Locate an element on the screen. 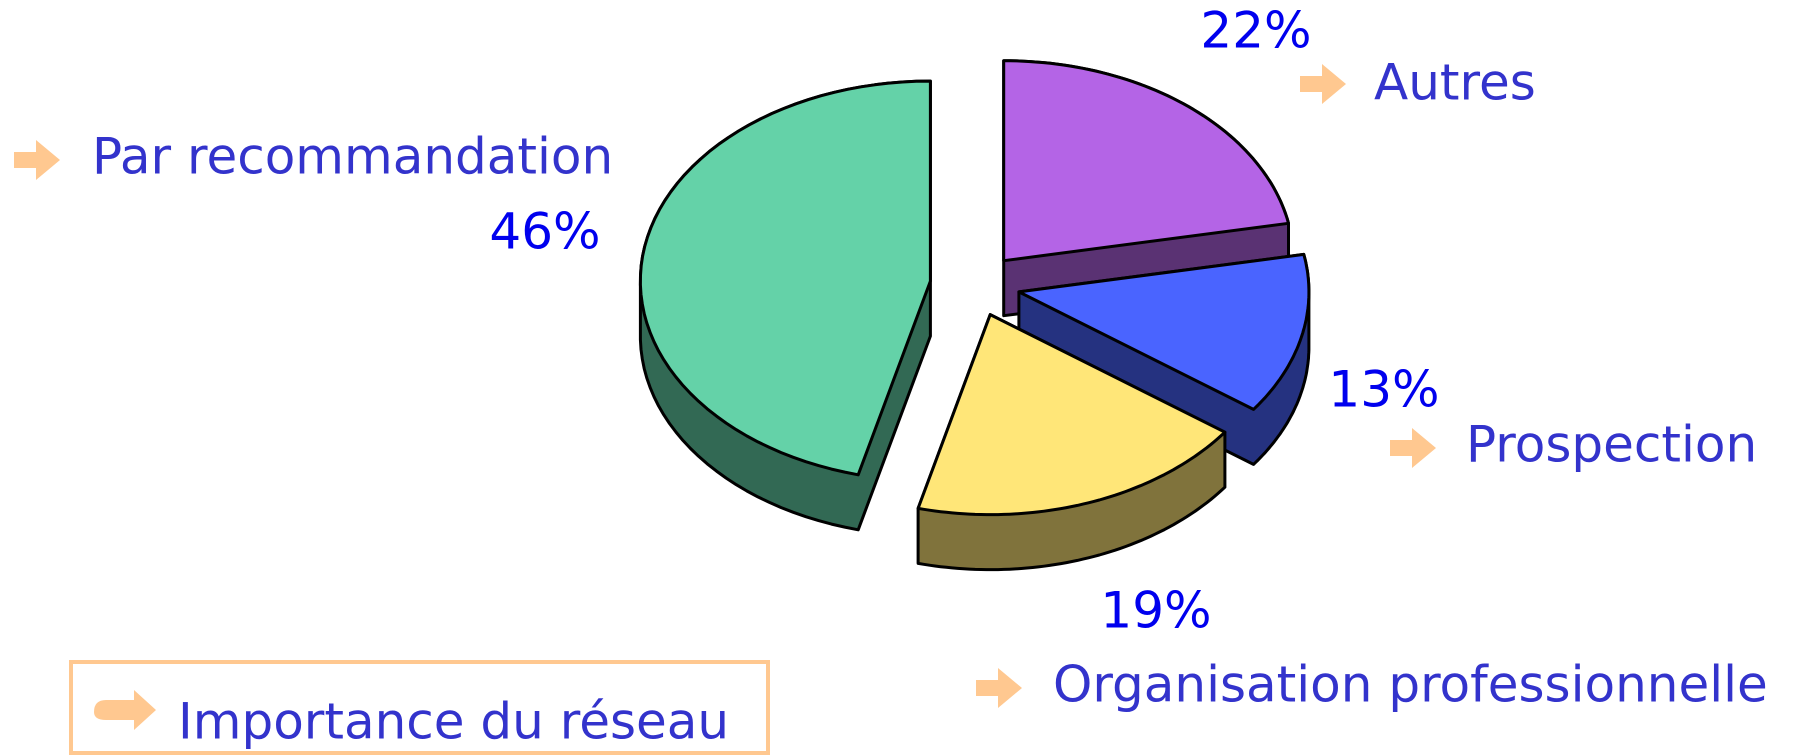  annotation-box is located at coordinates (419, 707).